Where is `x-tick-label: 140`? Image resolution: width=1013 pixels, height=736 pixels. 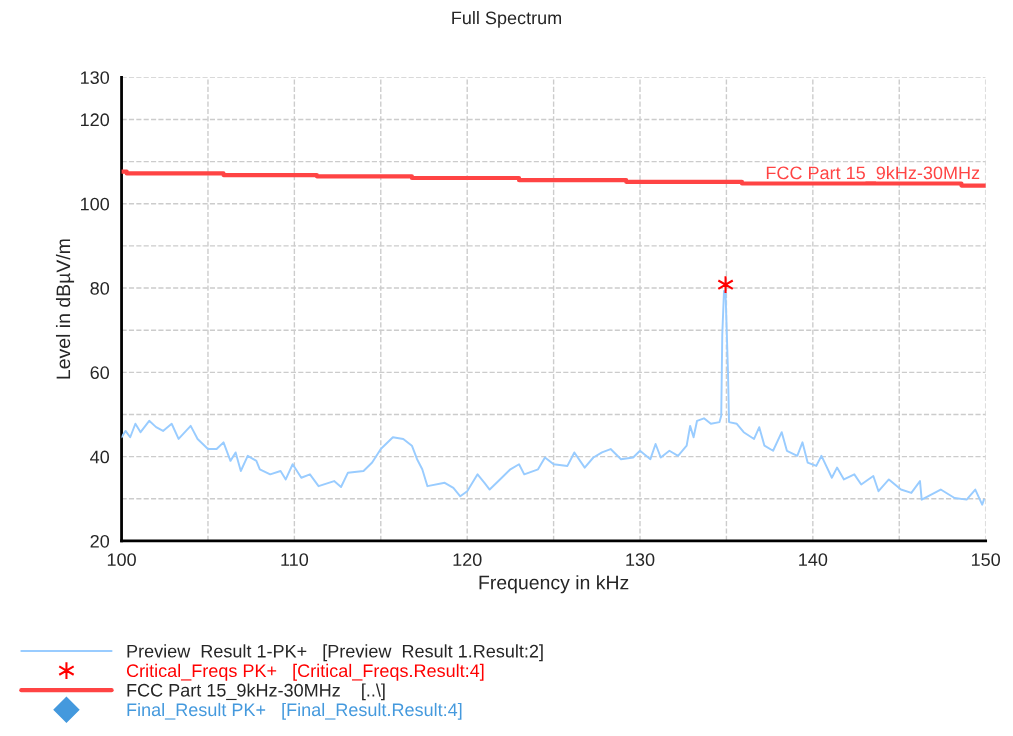
x-tick-label: 140 is located at coordinates (813, 560).